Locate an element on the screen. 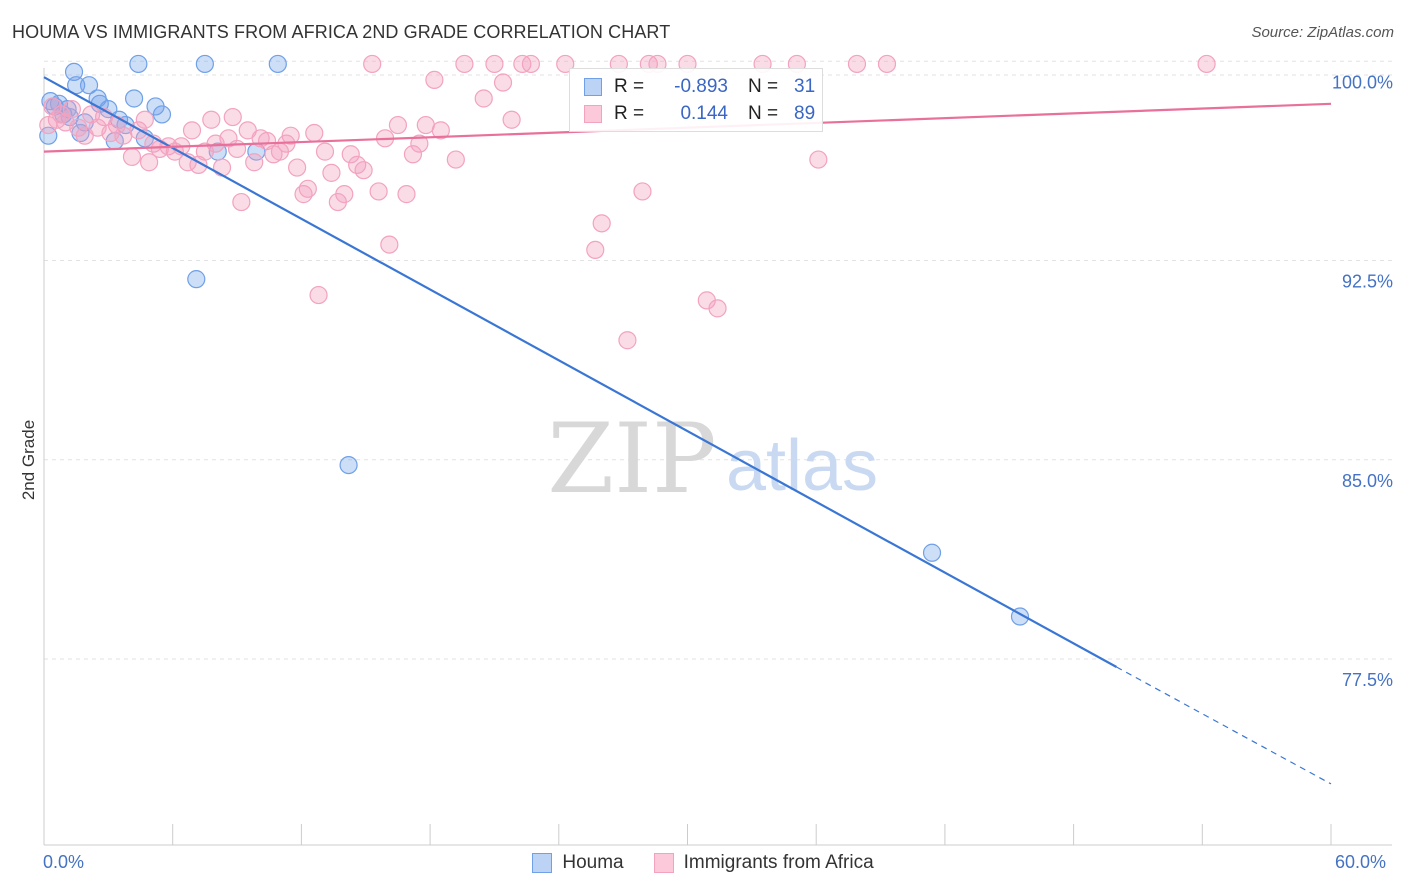  watermark-zip: ZIP is located at coordinates (631, 459).